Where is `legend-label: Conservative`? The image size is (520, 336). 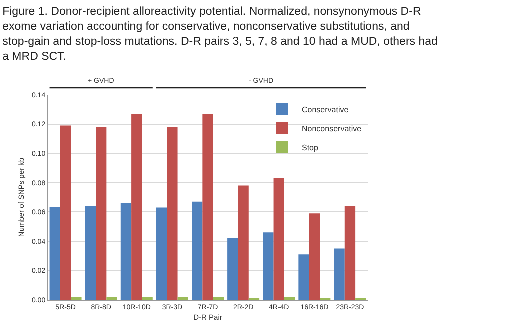 legend-label: Conservative is located at coordinates (326, 110).